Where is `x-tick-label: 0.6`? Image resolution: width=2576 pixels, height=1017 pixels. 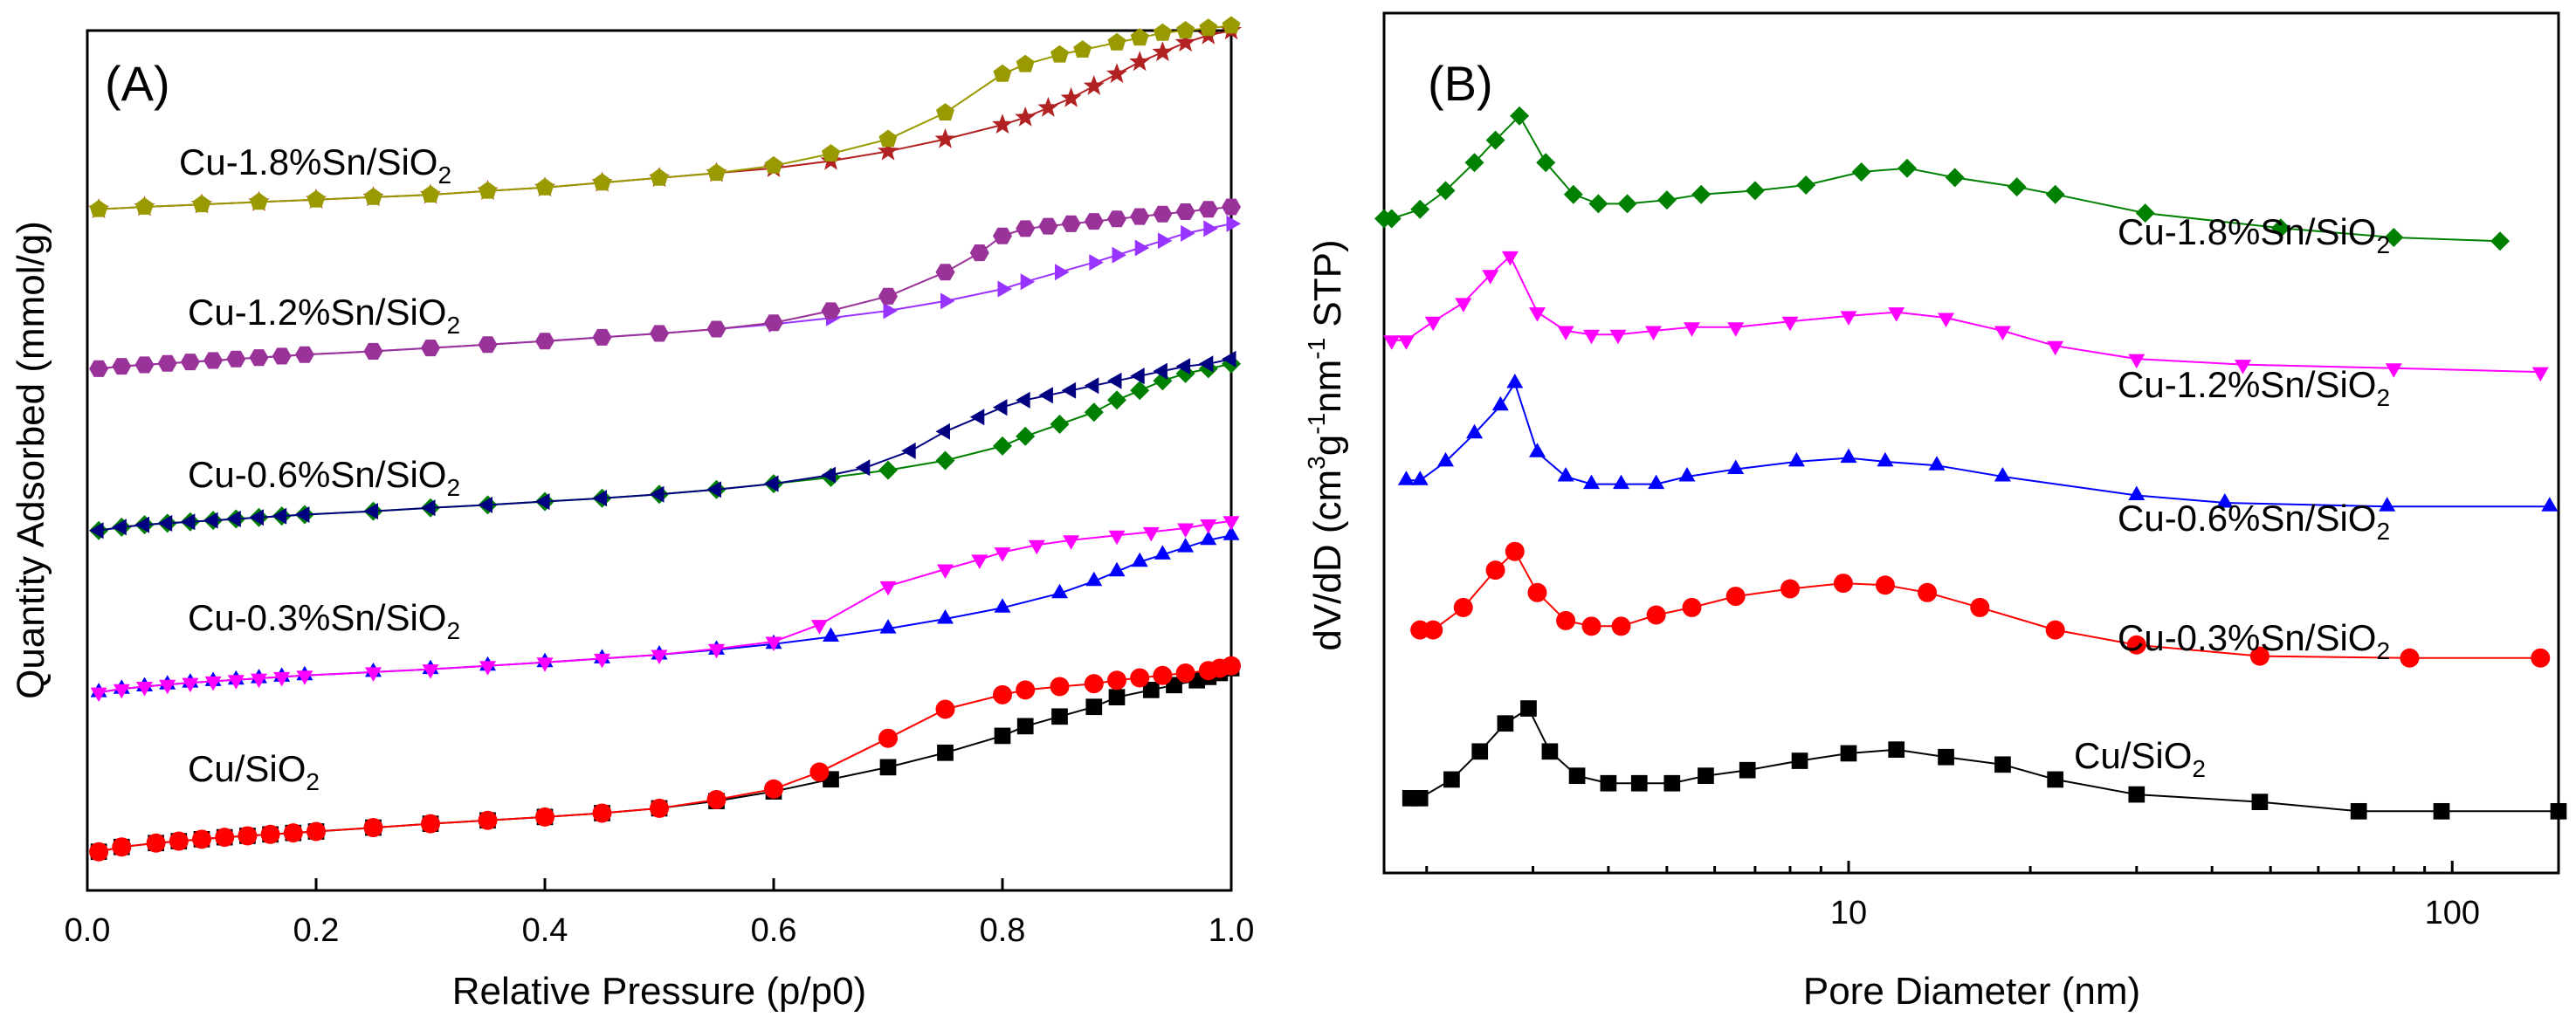
x-tick-label: 0.6 is located at coordinates (774, 930).